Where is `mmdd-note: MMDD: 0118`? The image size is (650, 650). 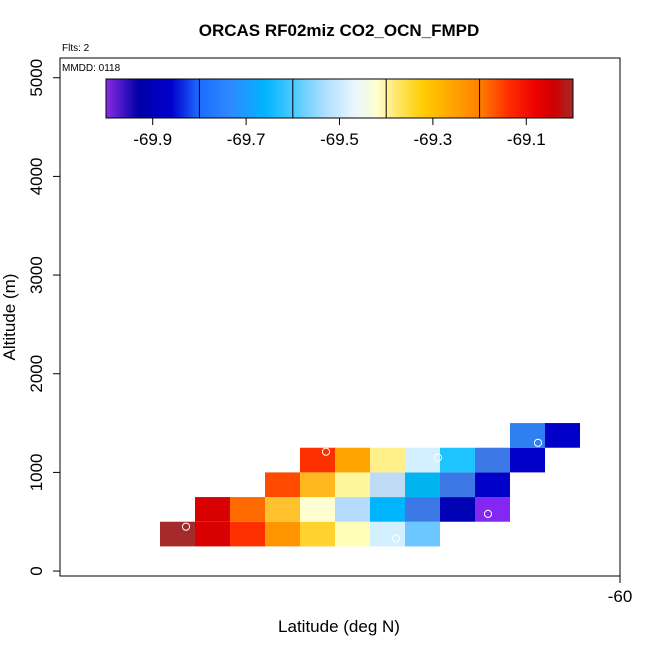
mmdd-note: MMDD: 0118 is located at coordinates (91, 68).